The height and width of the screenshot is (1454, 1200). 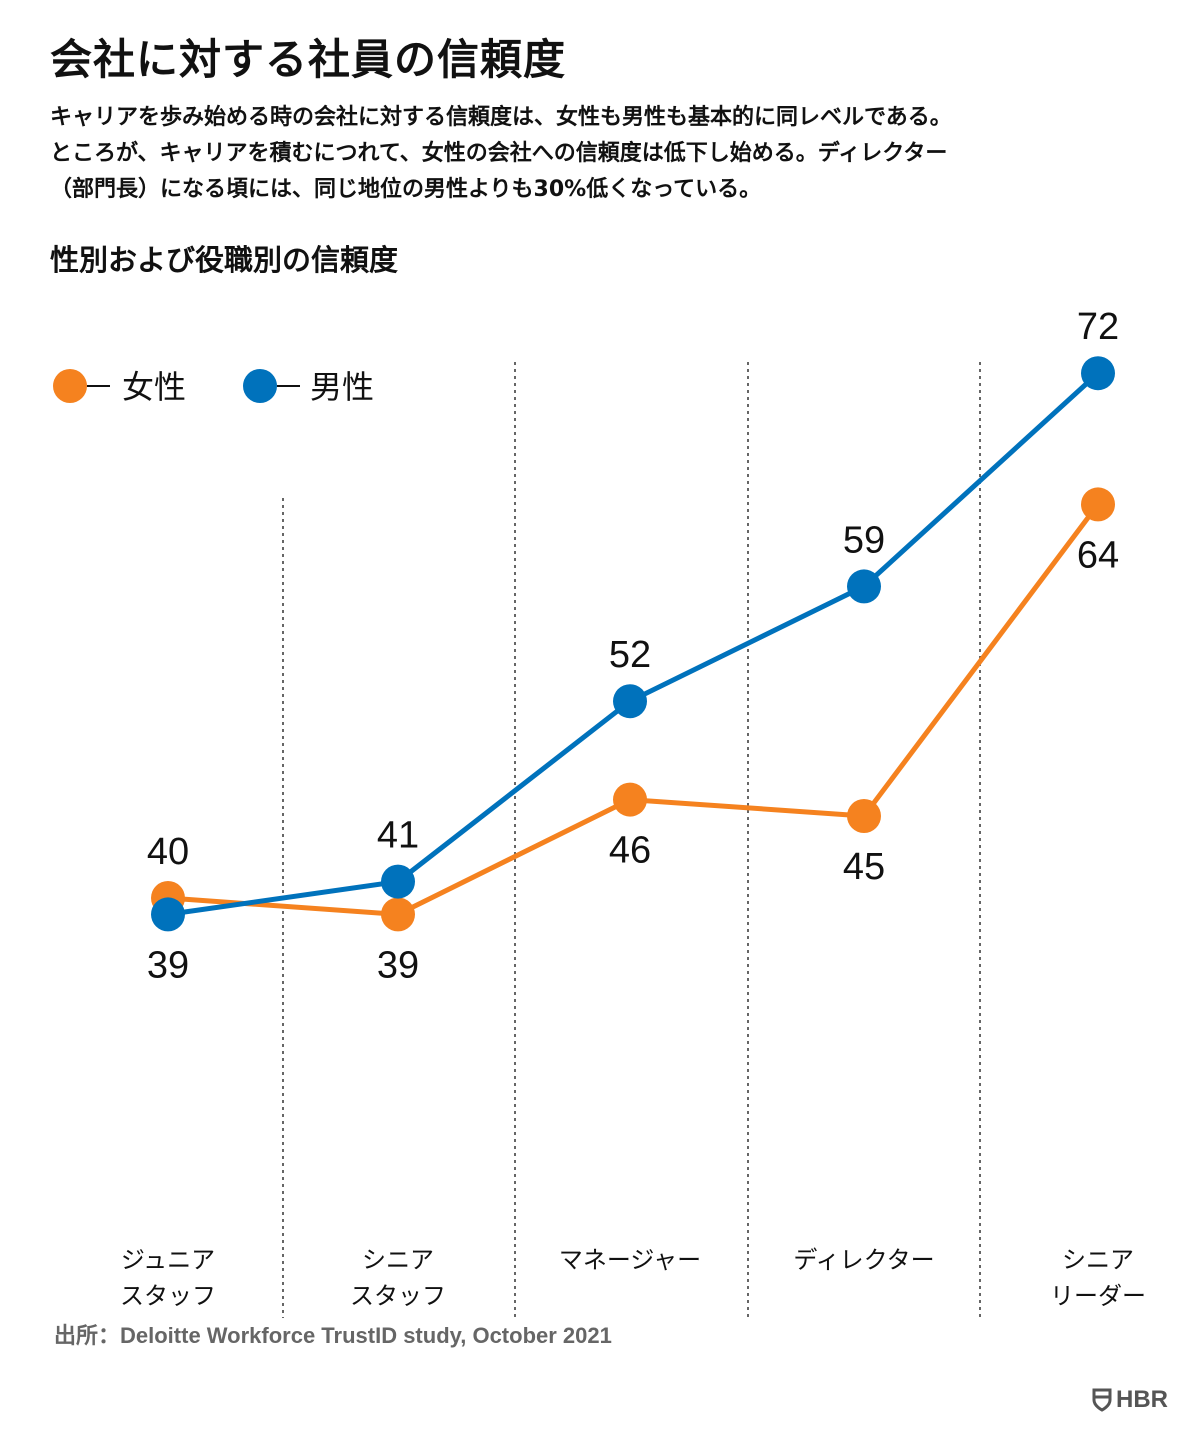 I want to click on category-label: ジュニアスタッフ, so click(x=168, y=1278).